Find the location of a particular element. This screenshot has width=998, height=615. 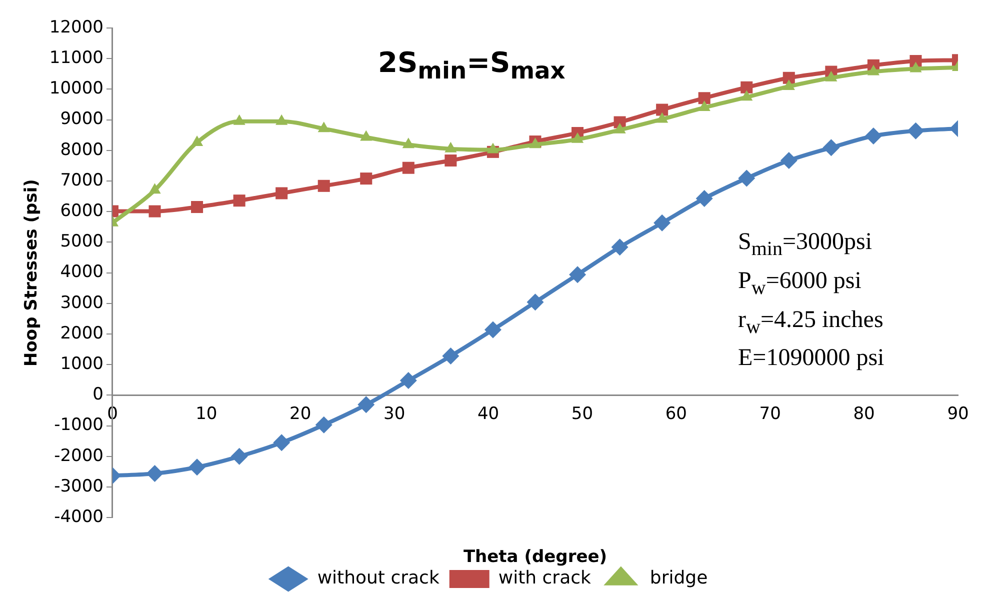

annotation: r$_{w}$=4.25 inches is located at coordinates (811, 323).